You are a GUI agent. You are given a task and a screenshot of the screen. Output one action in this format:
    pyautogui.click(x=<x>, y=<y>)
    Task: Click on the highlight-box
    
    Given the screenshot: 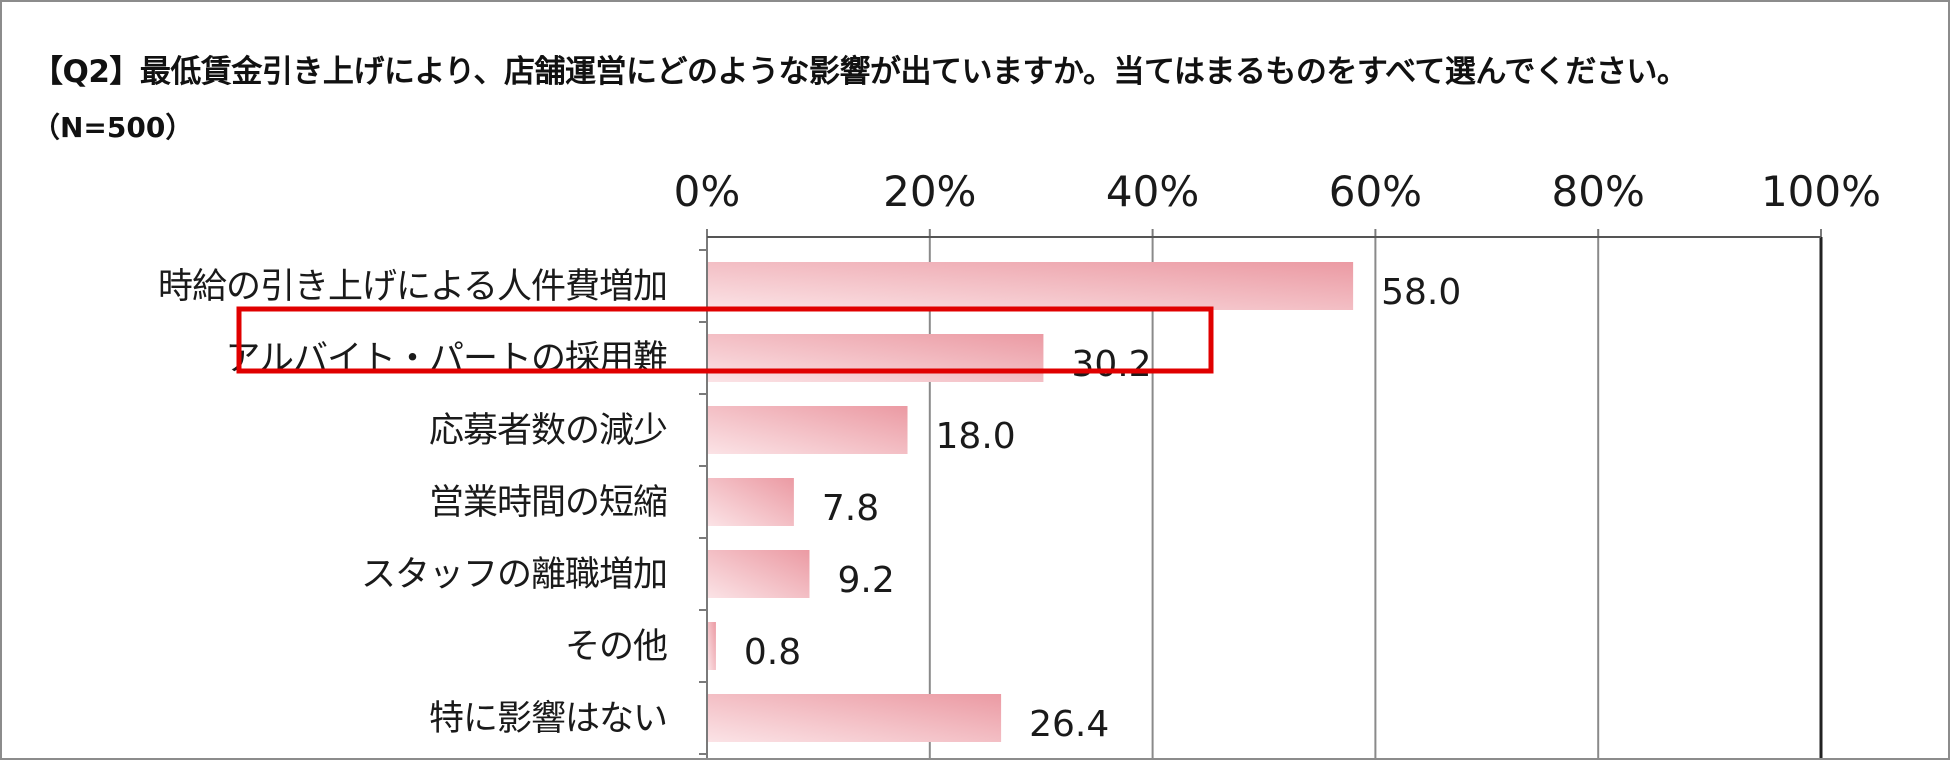 What is the action you would take?
    pyautogui.click(x=725, y=340)
    